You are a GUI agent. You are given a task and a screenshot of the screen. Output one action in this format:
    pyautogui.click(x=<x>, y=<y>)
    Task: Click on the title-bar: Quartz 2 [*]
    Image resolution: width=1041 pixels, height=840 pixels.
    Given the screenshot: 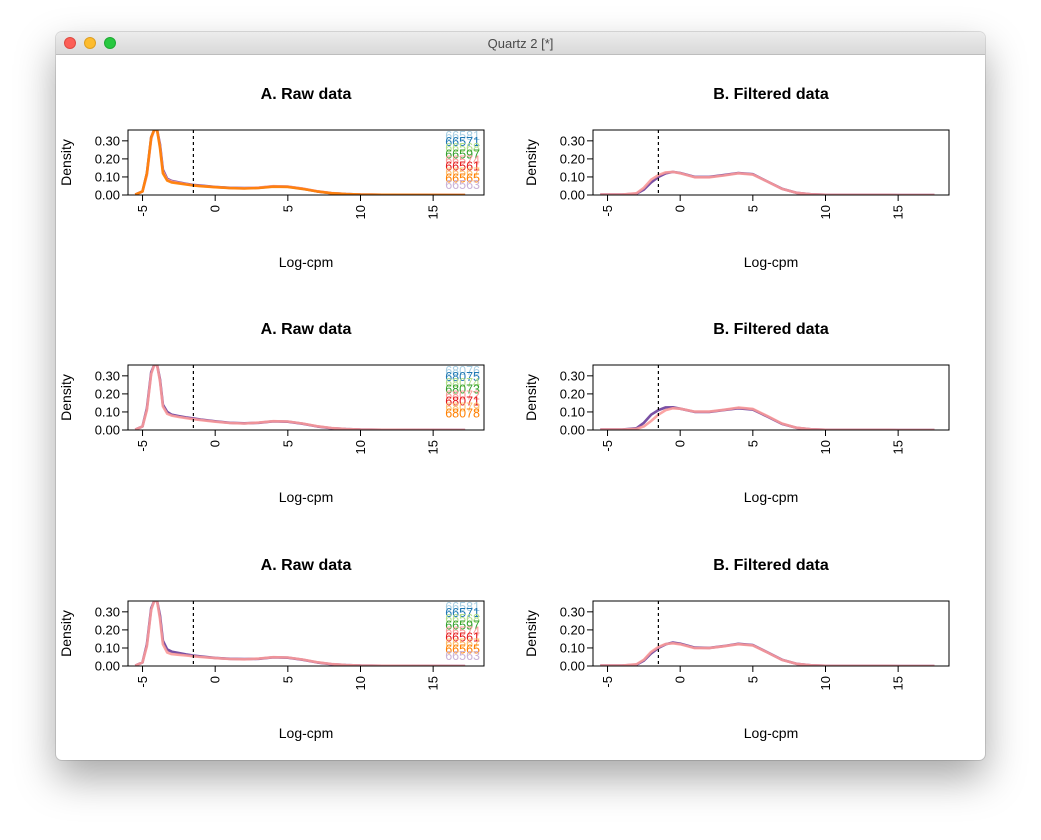 What is the action you would take?
    pyautogui.click(x=520, y=43)
    